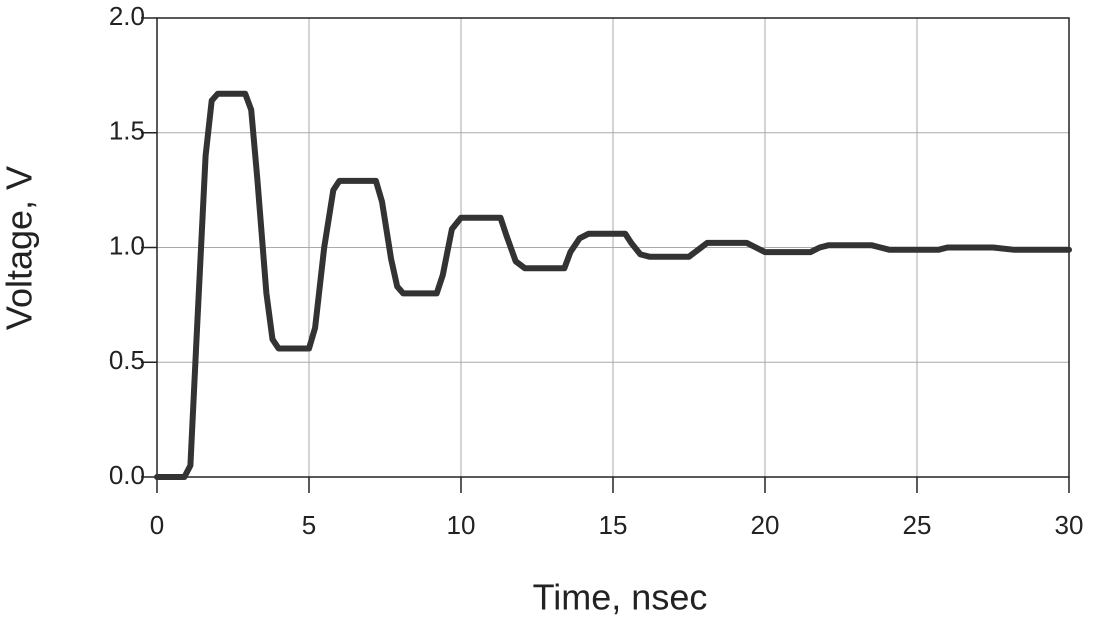 This screenshot has width=1094, height=624. What do you see at coordinates (917, 525) in the screenshot?
I see `x-tick-label: 25` at bounding box center [917, 525].